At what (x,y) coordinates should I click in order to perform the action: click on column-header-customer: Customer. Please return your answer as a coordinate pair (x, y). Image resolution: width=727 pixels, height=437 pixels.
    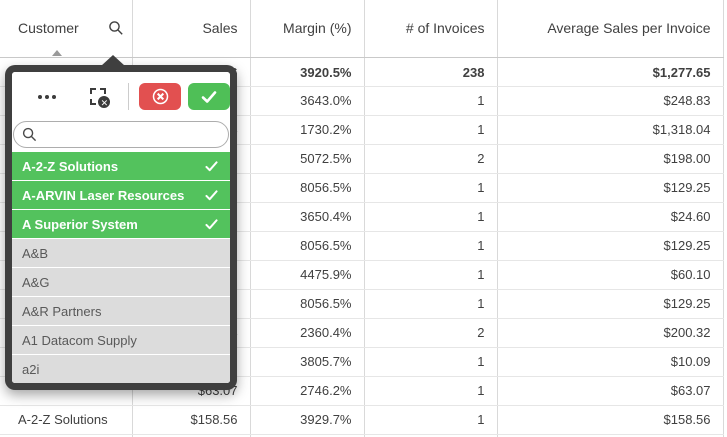
    Looking at the image, I should click on (66, 29).